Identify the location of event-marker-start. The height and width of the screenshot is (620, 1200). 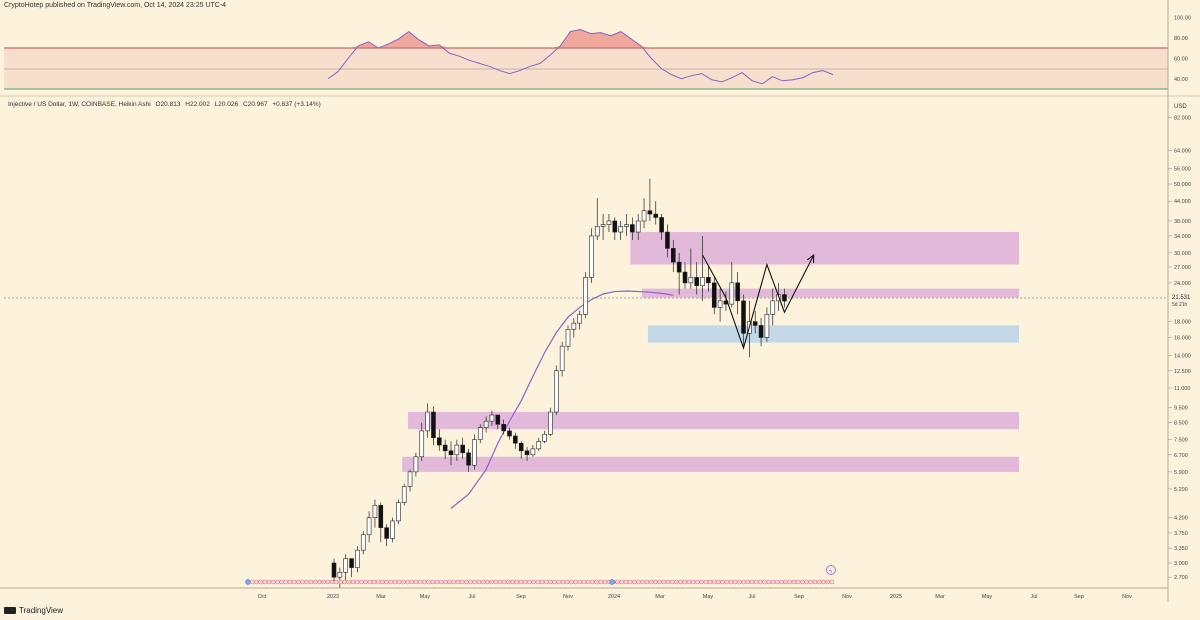
(248, 582).